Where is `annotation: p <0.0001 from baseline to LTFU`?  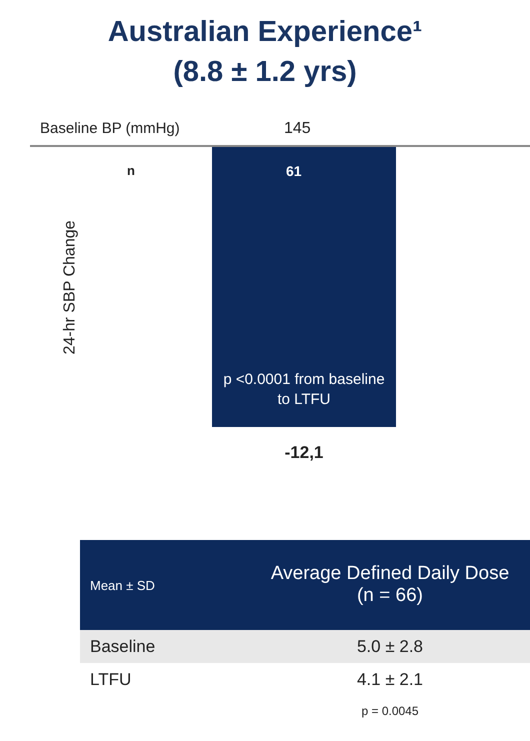
annotation: p <0.0001 from baseline to LTFU is located at coordinates (304, 390).